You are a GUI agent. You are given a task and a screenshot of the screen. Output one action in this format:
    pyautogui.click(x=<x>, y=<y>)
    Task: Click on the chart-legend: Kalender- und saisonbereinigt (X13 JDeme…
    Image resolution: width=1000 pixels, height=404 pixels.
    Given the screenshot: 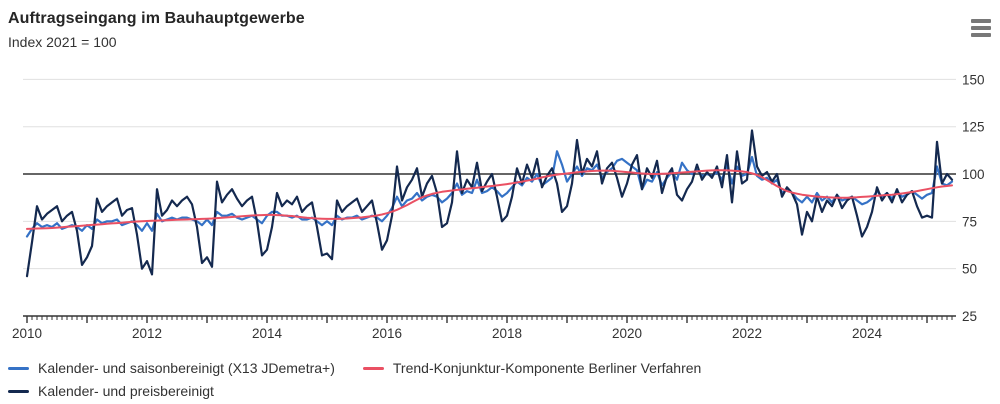 What is the action you would take?
    pyautogui.click(x=498, y=382)
    